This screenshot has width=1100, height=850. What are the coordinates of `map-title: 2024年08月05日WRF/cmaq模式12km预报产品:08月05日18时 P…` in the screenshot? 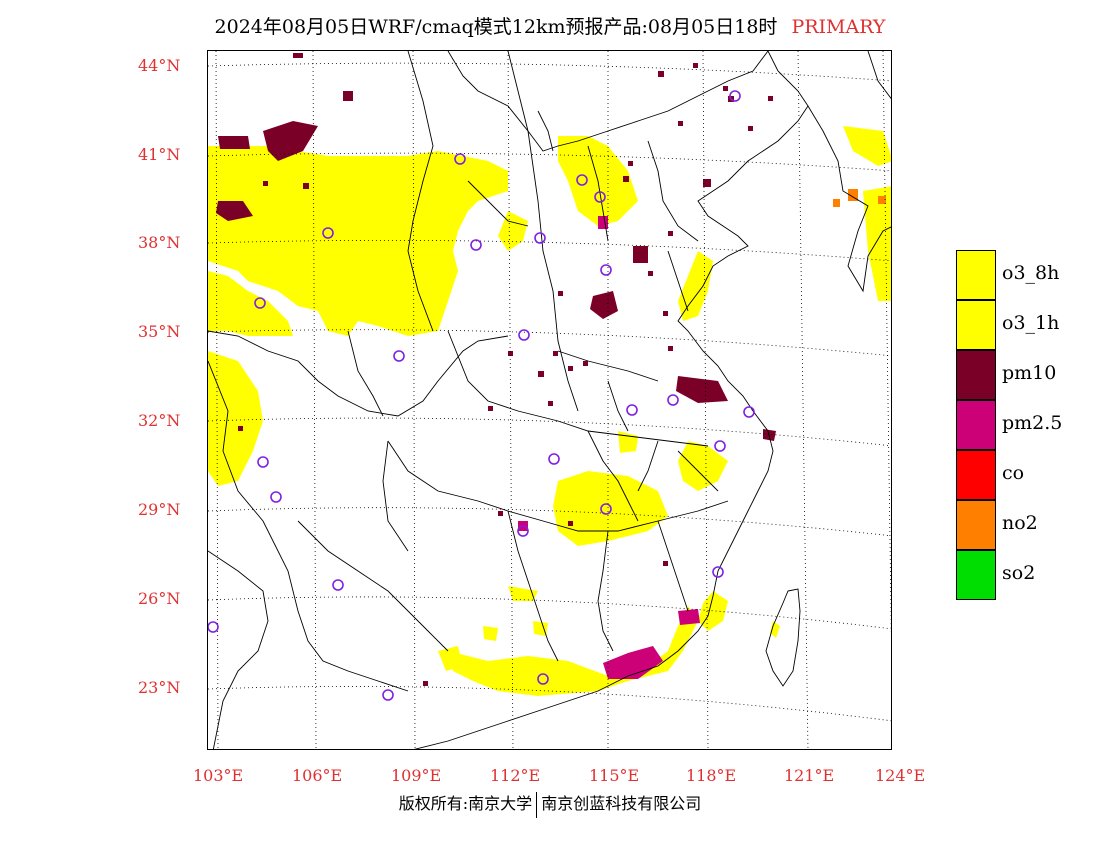 It's located at (550, 25).